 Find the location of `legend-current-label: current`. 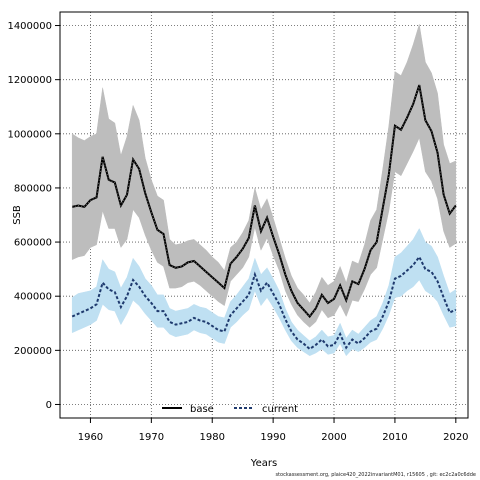

legend-current-label: current is located at coordinates (280, 409).